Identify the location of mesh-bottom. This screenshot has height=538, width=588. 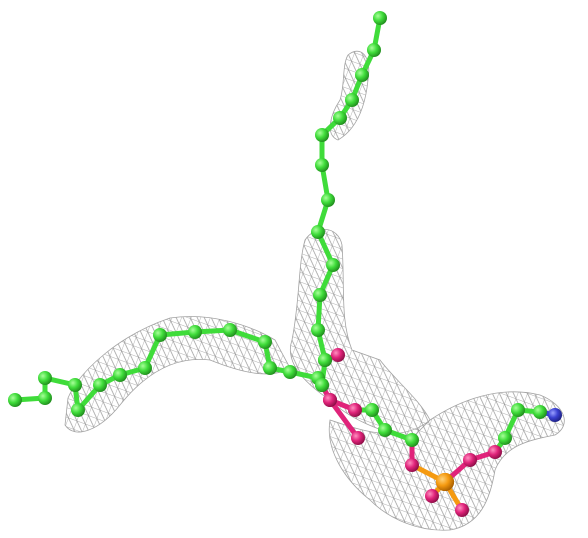
(446, 461).